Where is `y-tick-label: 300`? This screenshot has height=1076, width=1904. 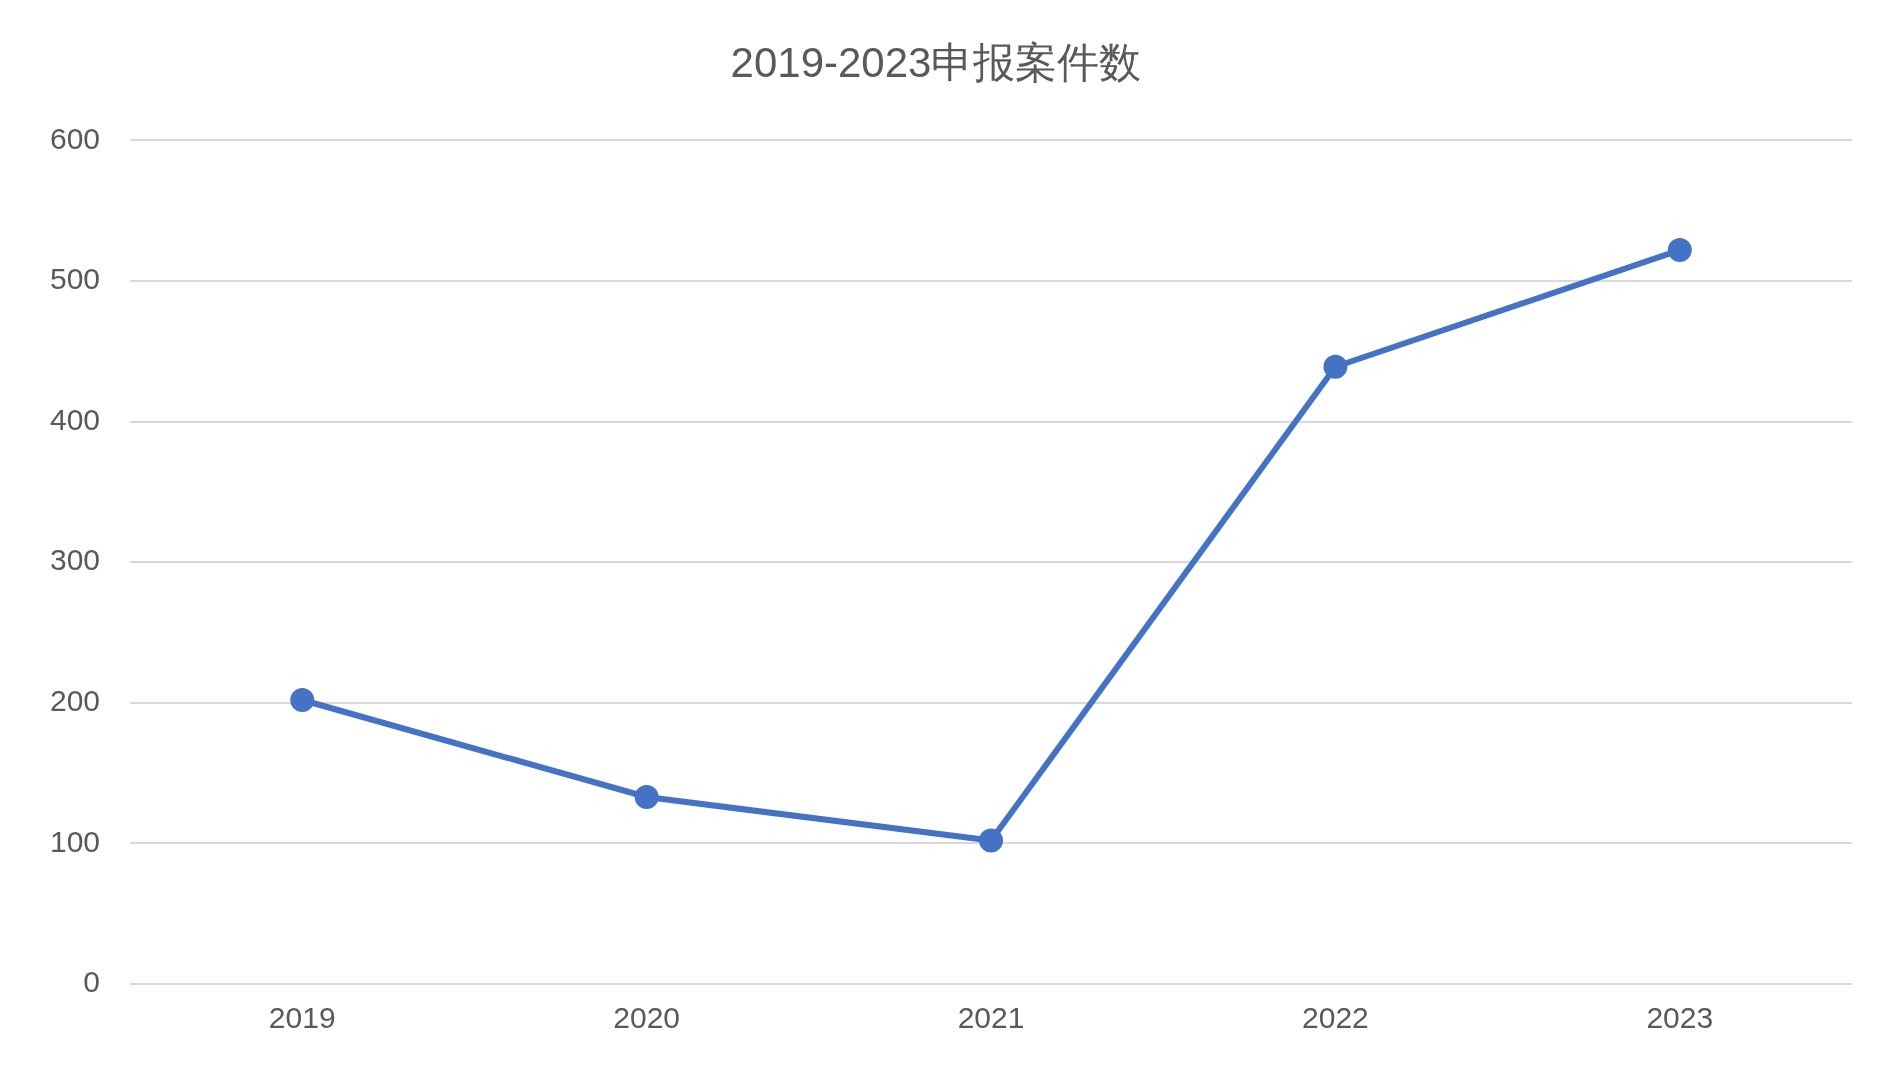
y-tick-label: 300 is located at coordinates (75, 560).